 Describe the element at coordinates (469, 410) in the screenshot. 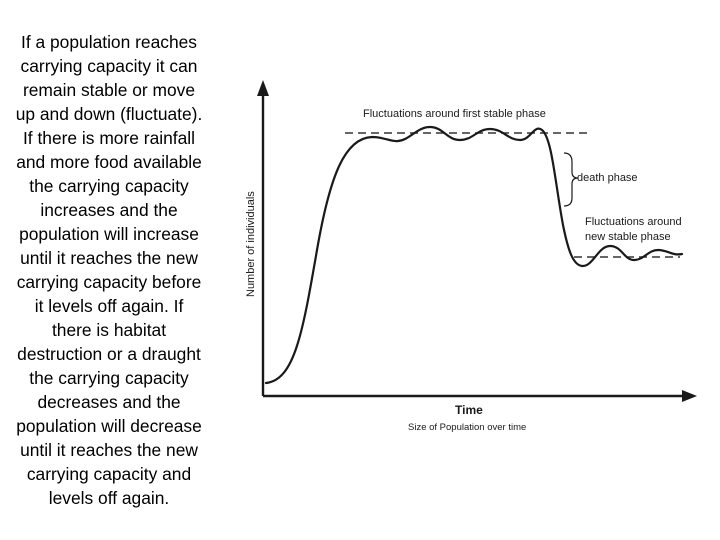

I see `x-axis-label: Time` at that location.